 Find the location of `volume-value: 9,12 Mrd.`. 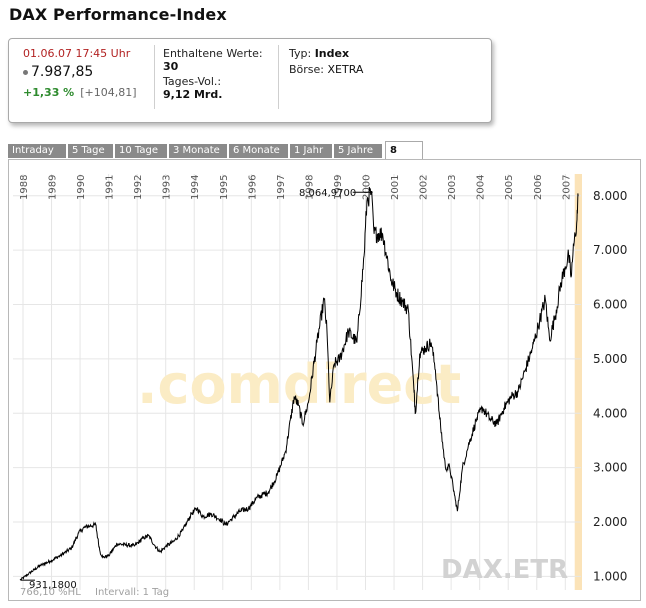

volume-value: 9,12 Mrd. is located at coordinates (193, 94).